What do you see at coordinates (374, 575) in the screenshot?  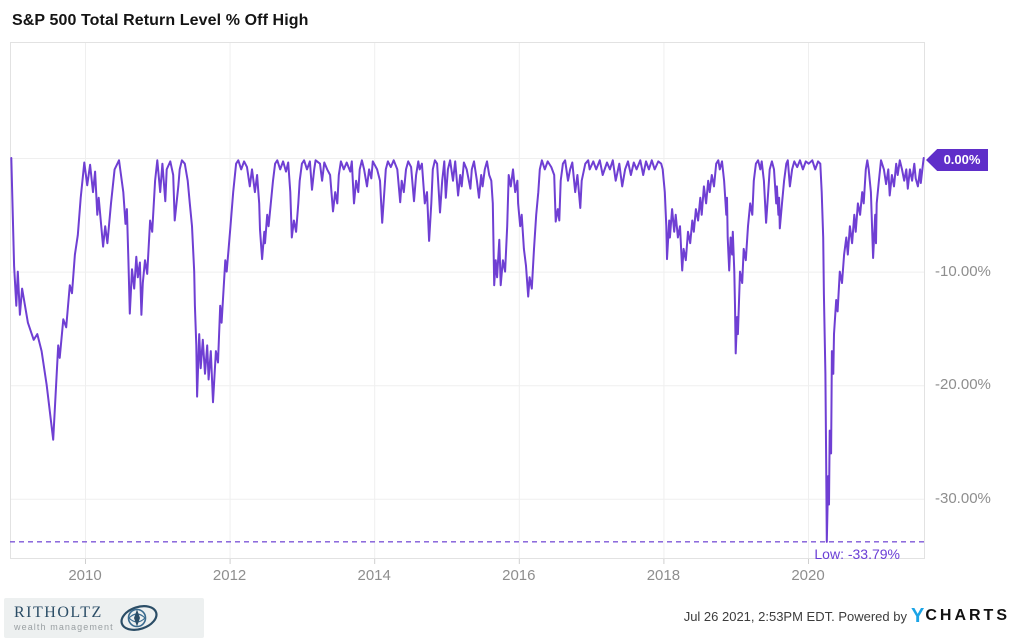 I see `x-axis-label: 2014` at bounding box center [374, 575].